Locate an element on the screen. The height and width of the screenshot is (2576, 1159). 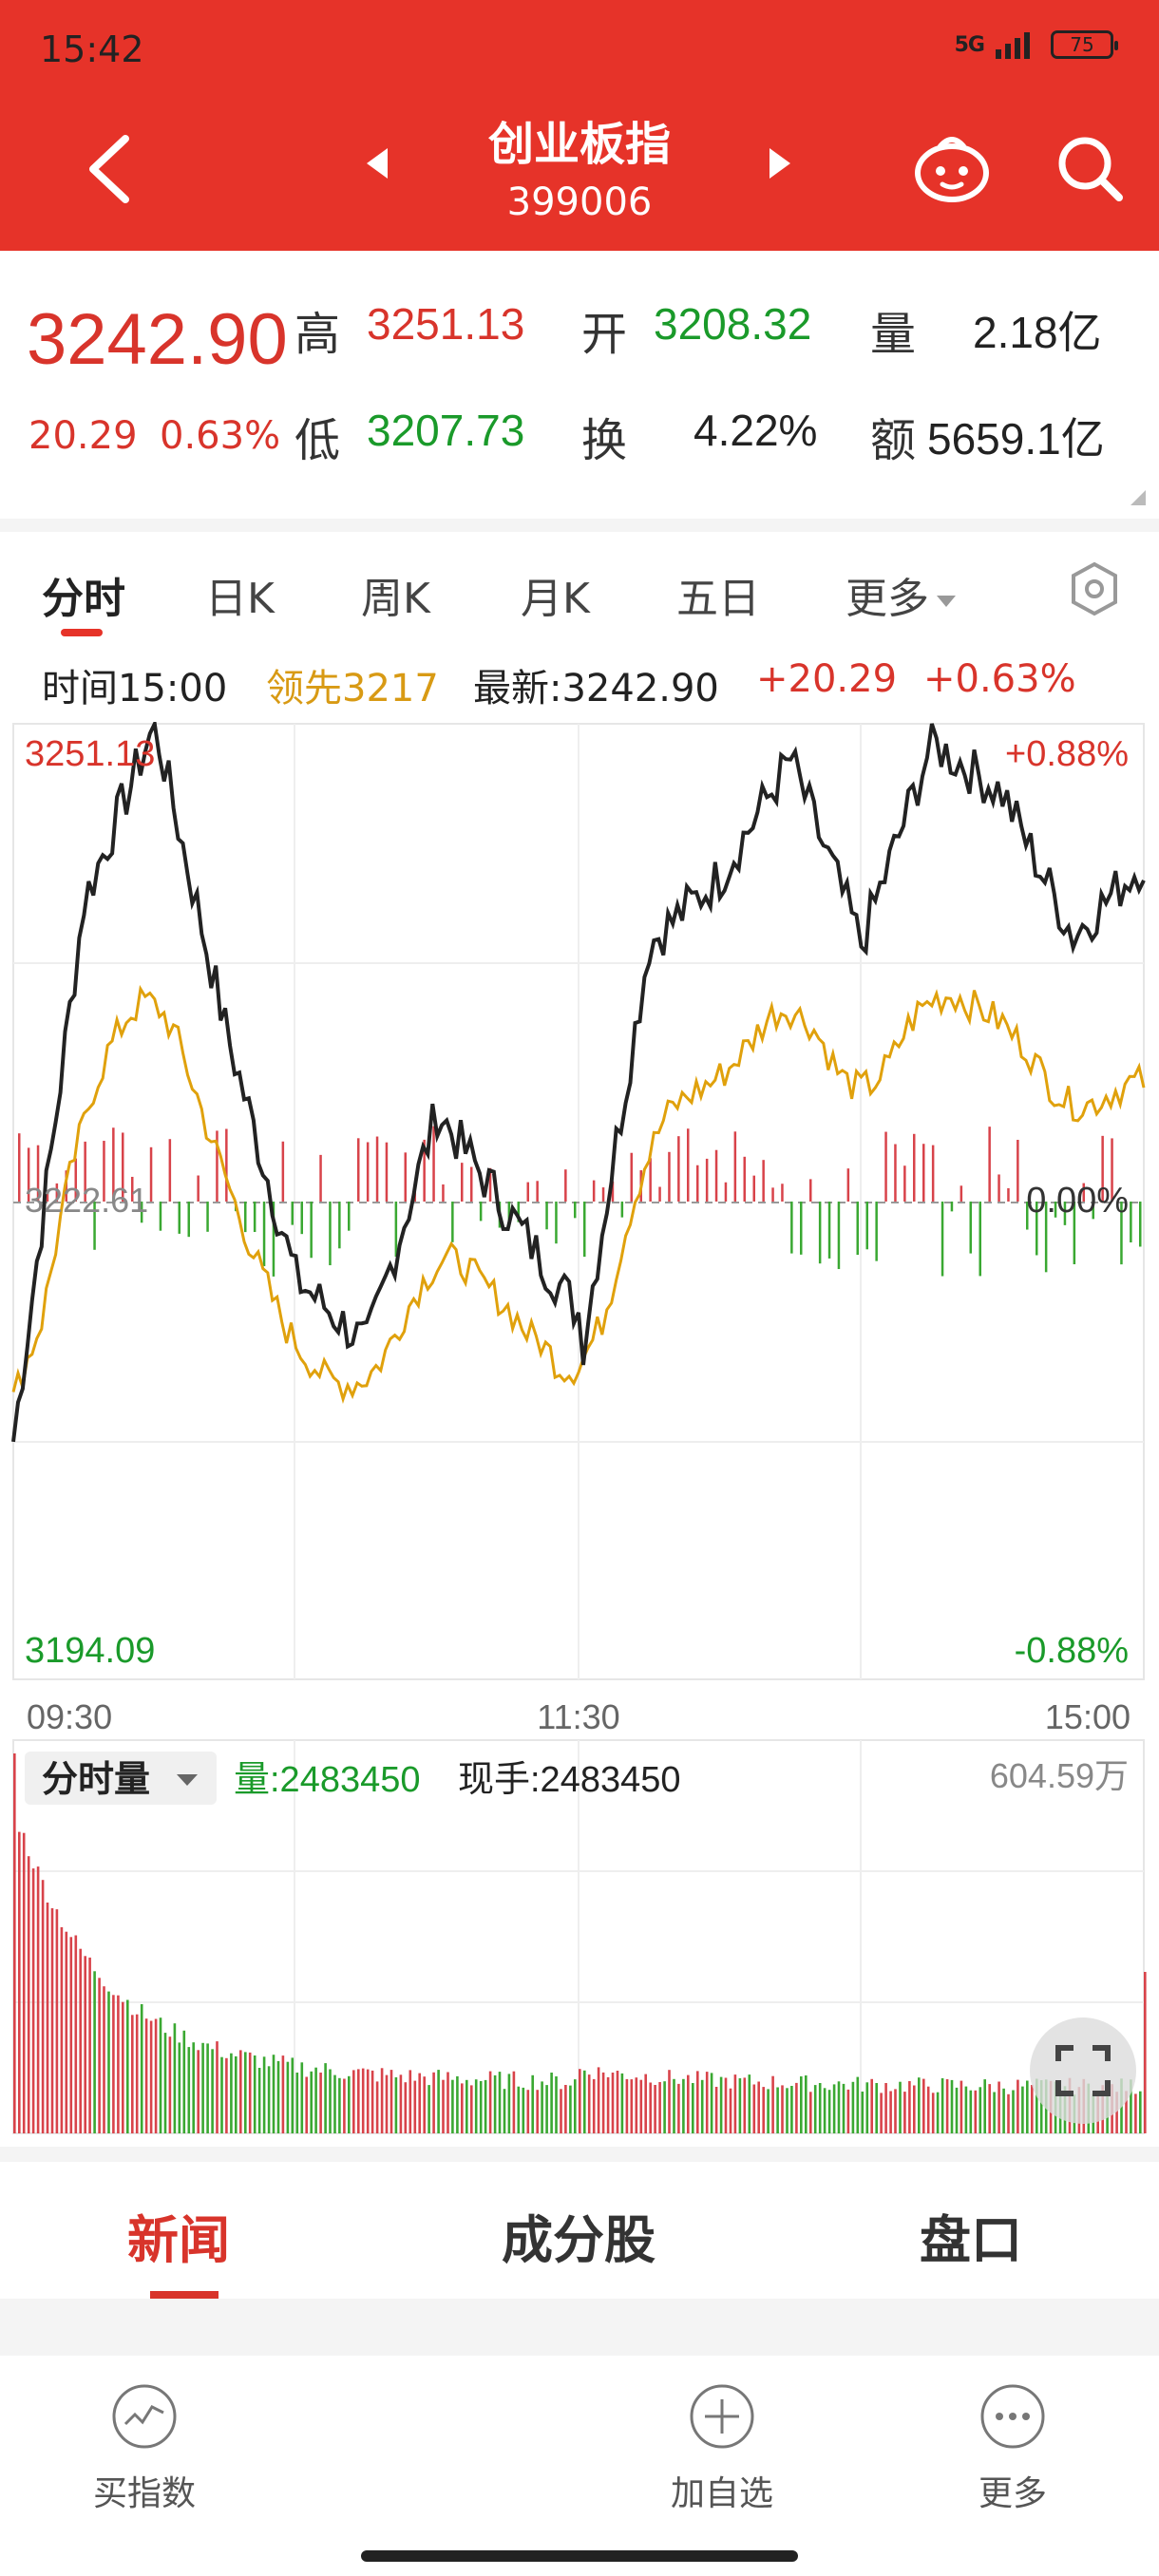
tab-monthly-k: 月K is located at coordinates (555, 599).